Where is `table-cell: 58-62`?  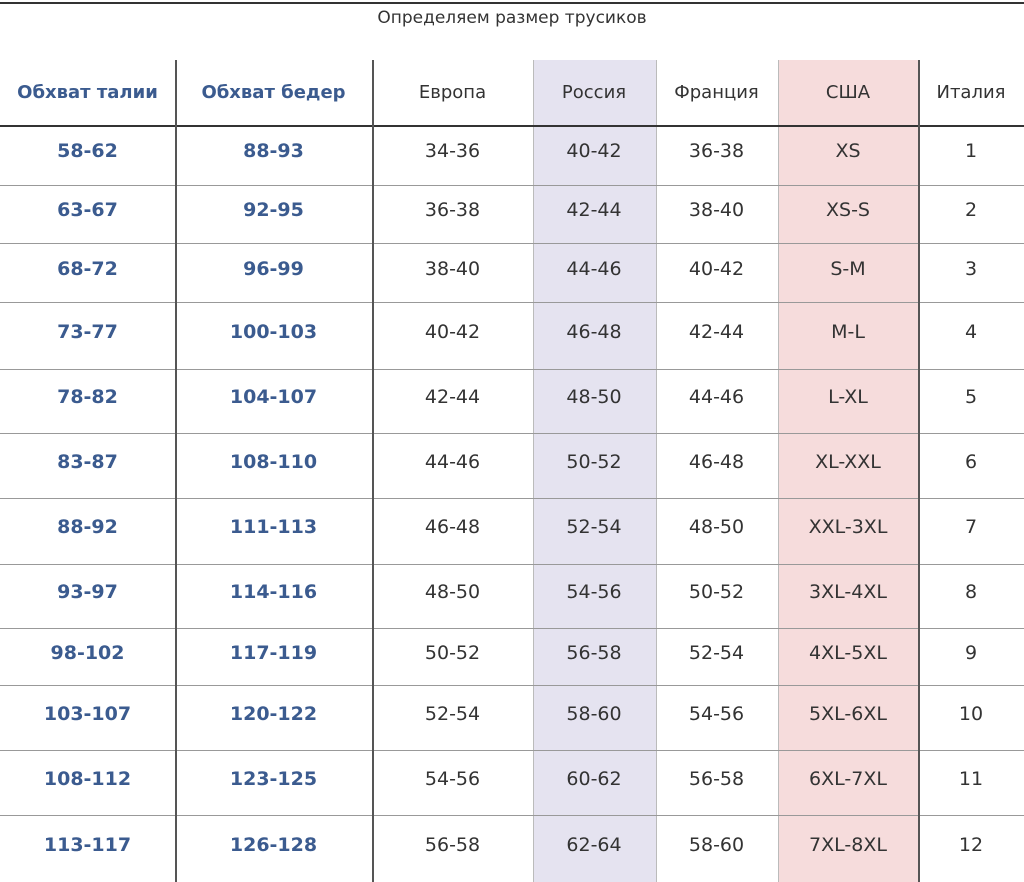
table-cell: 58-62 is located at coordinates (87, 151).